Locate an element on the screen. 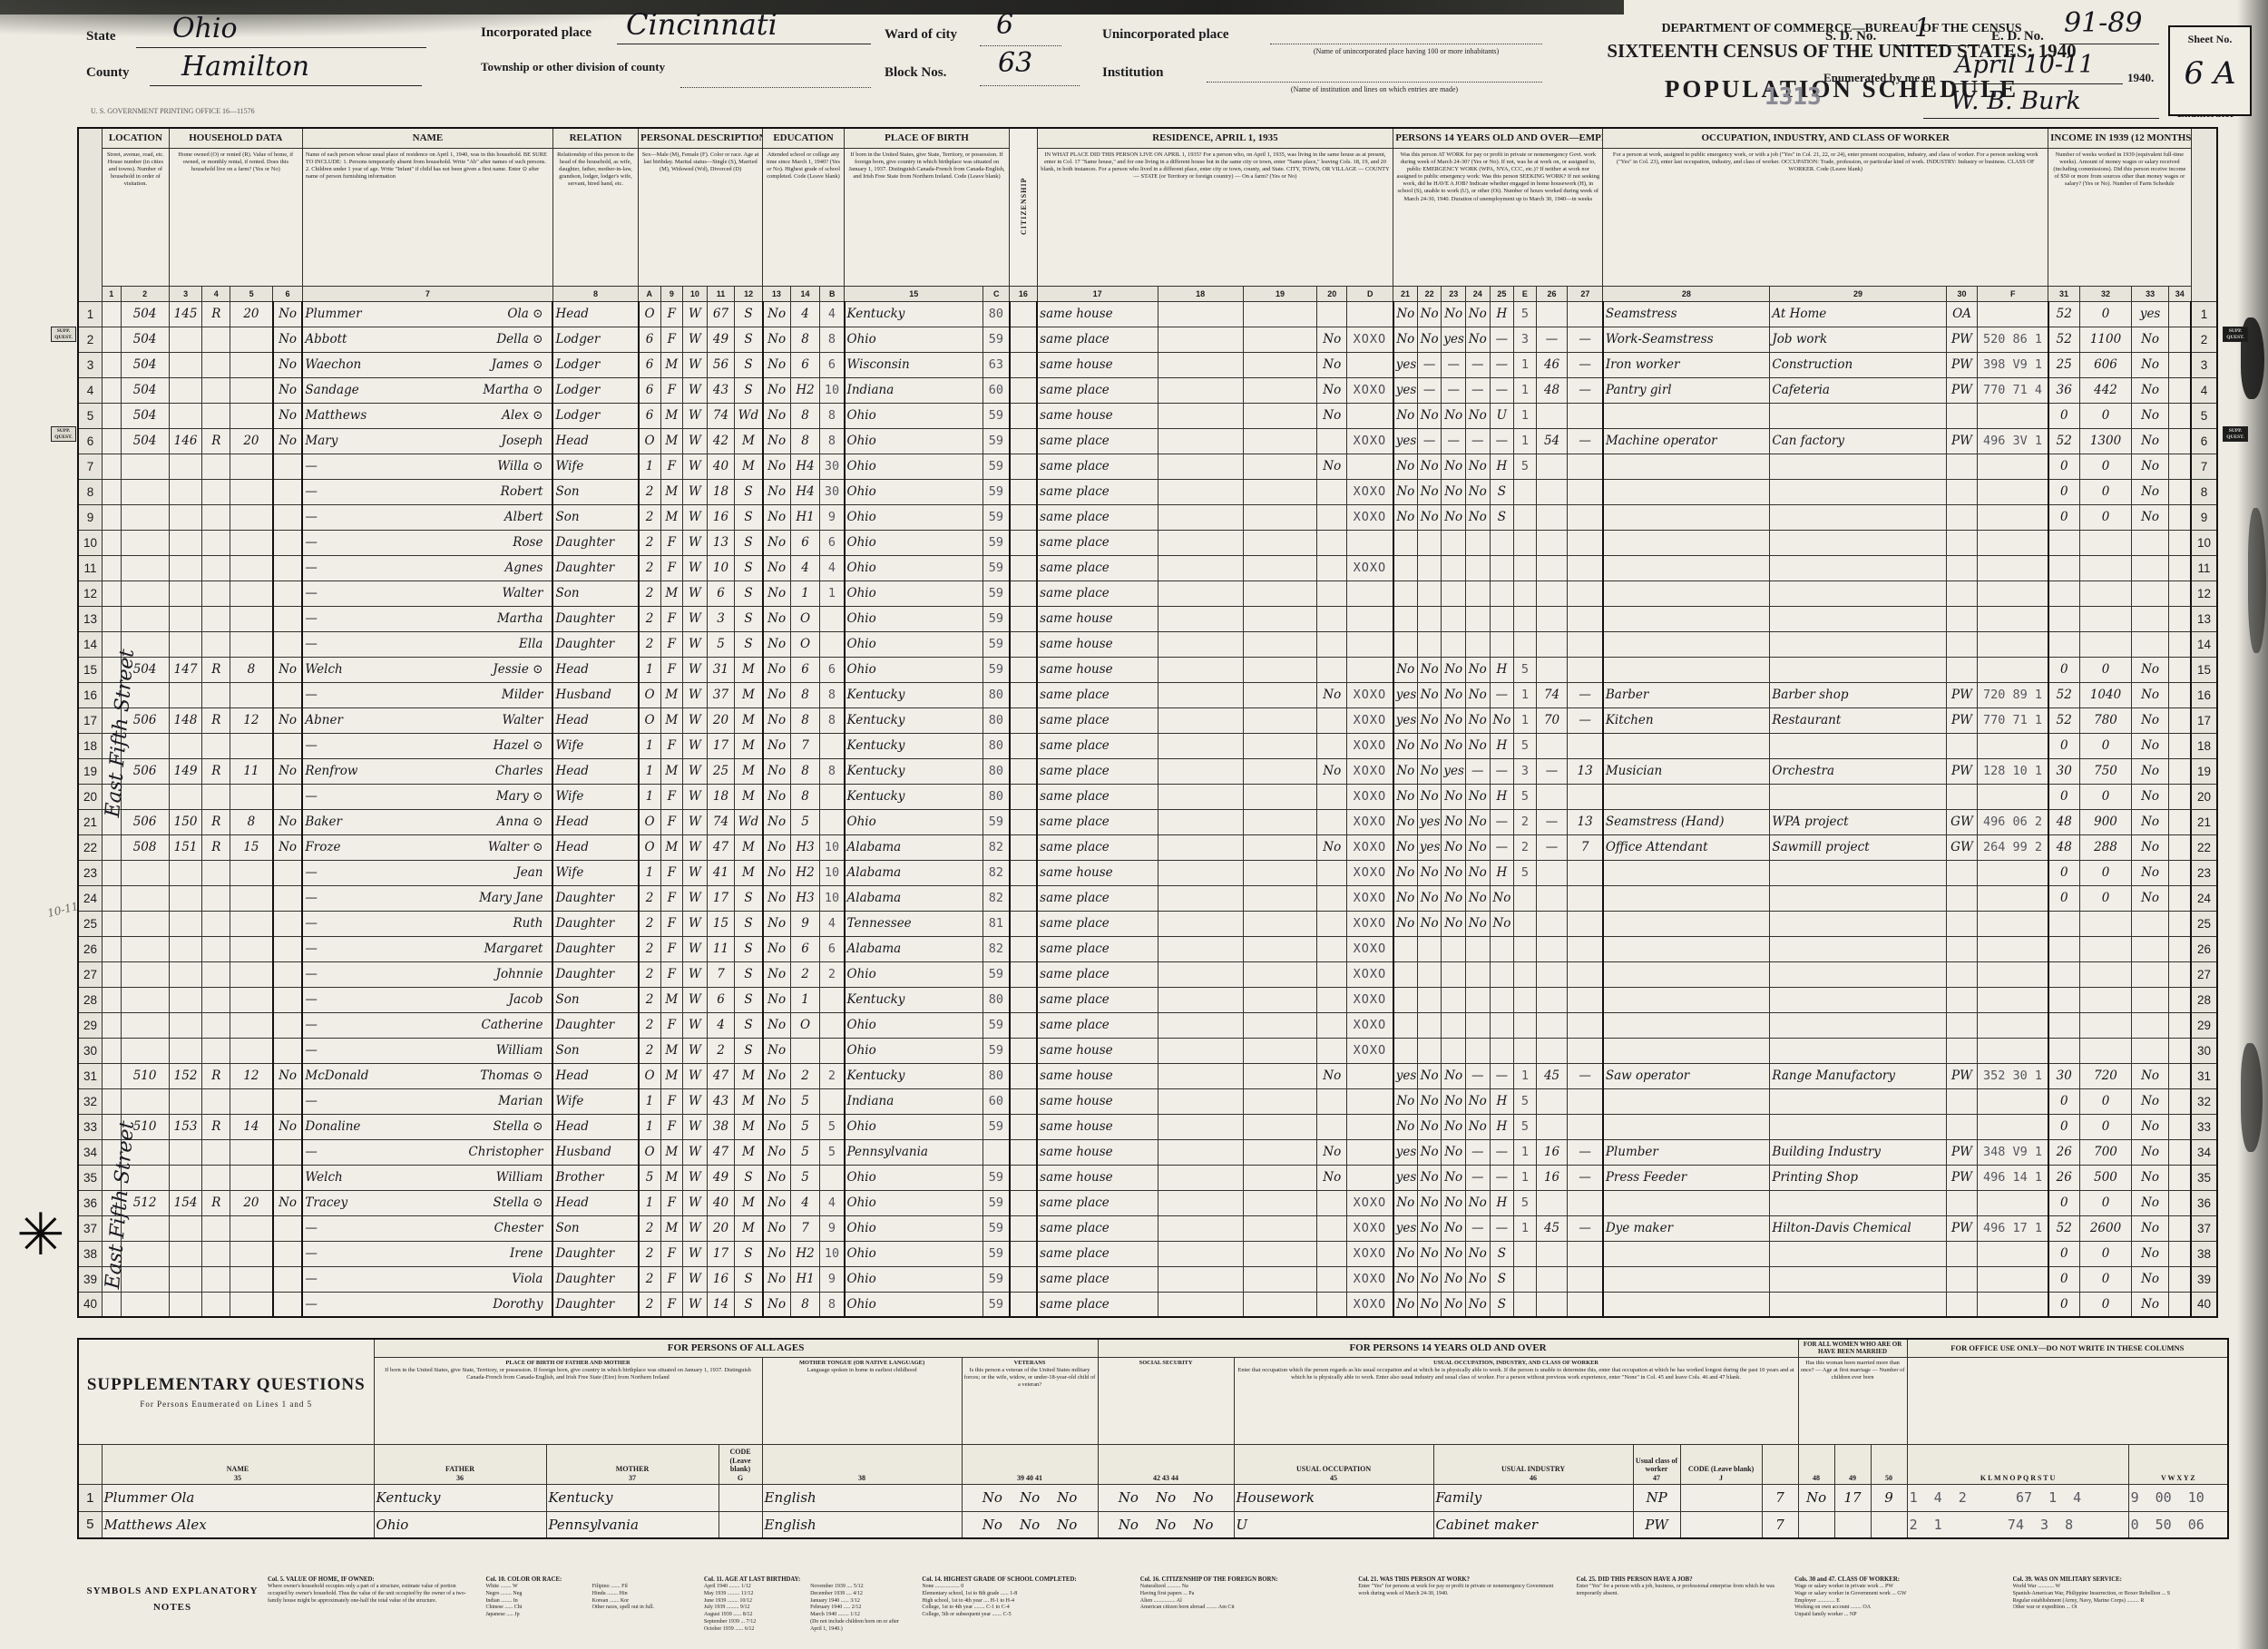 Image resolution: width=2268 pixels, height=1649 pixels. cell: Irene is located at coordinates (484, 1253).